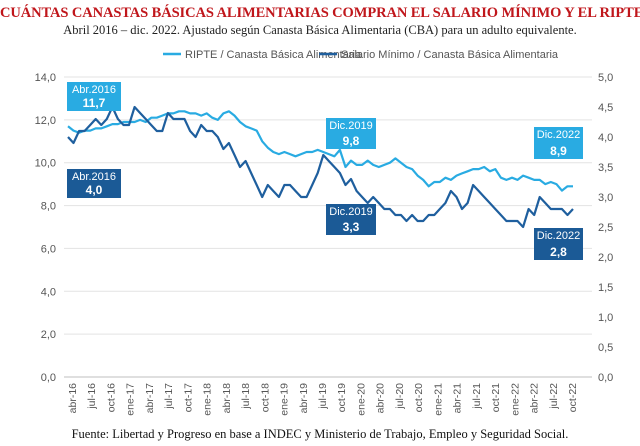  I want to click on x-tick-label: oct-22, so click(573, 397).